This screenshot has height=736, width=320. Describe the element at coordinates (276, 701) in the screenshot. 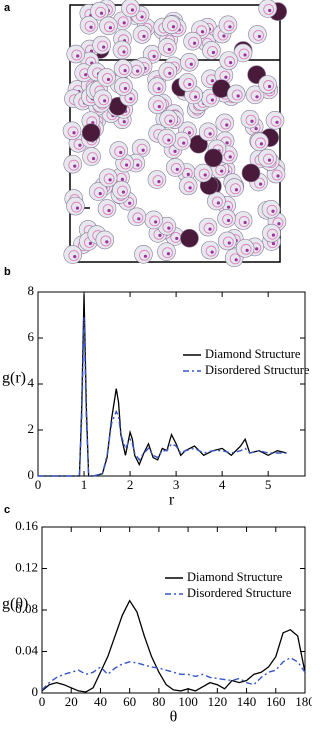

I see `x-tick-label: 160` at that location.